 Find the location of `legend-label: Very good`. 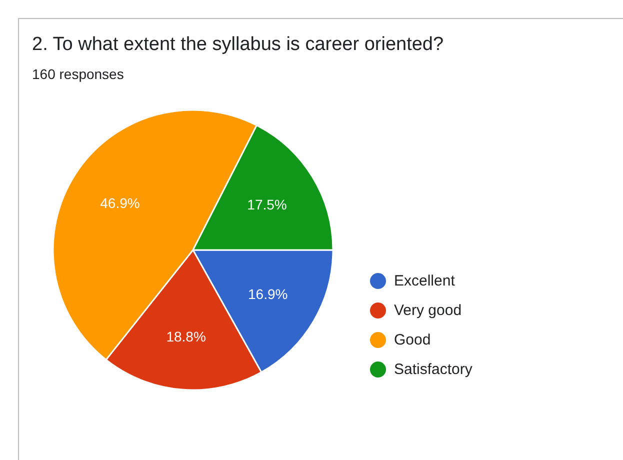

legend-label: Very good is located at coordinates (428, 310).